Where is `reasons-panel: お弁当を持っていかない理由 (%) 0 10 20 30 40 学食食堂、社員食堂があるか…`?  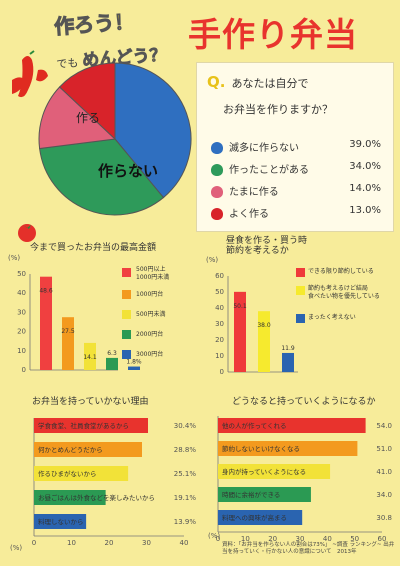 reasons-panel: お弁当を持っていかない理由 (%) 0 10 20 30 40 学食食堂、社員食堂があるか… is located at coordinates (103, 472).